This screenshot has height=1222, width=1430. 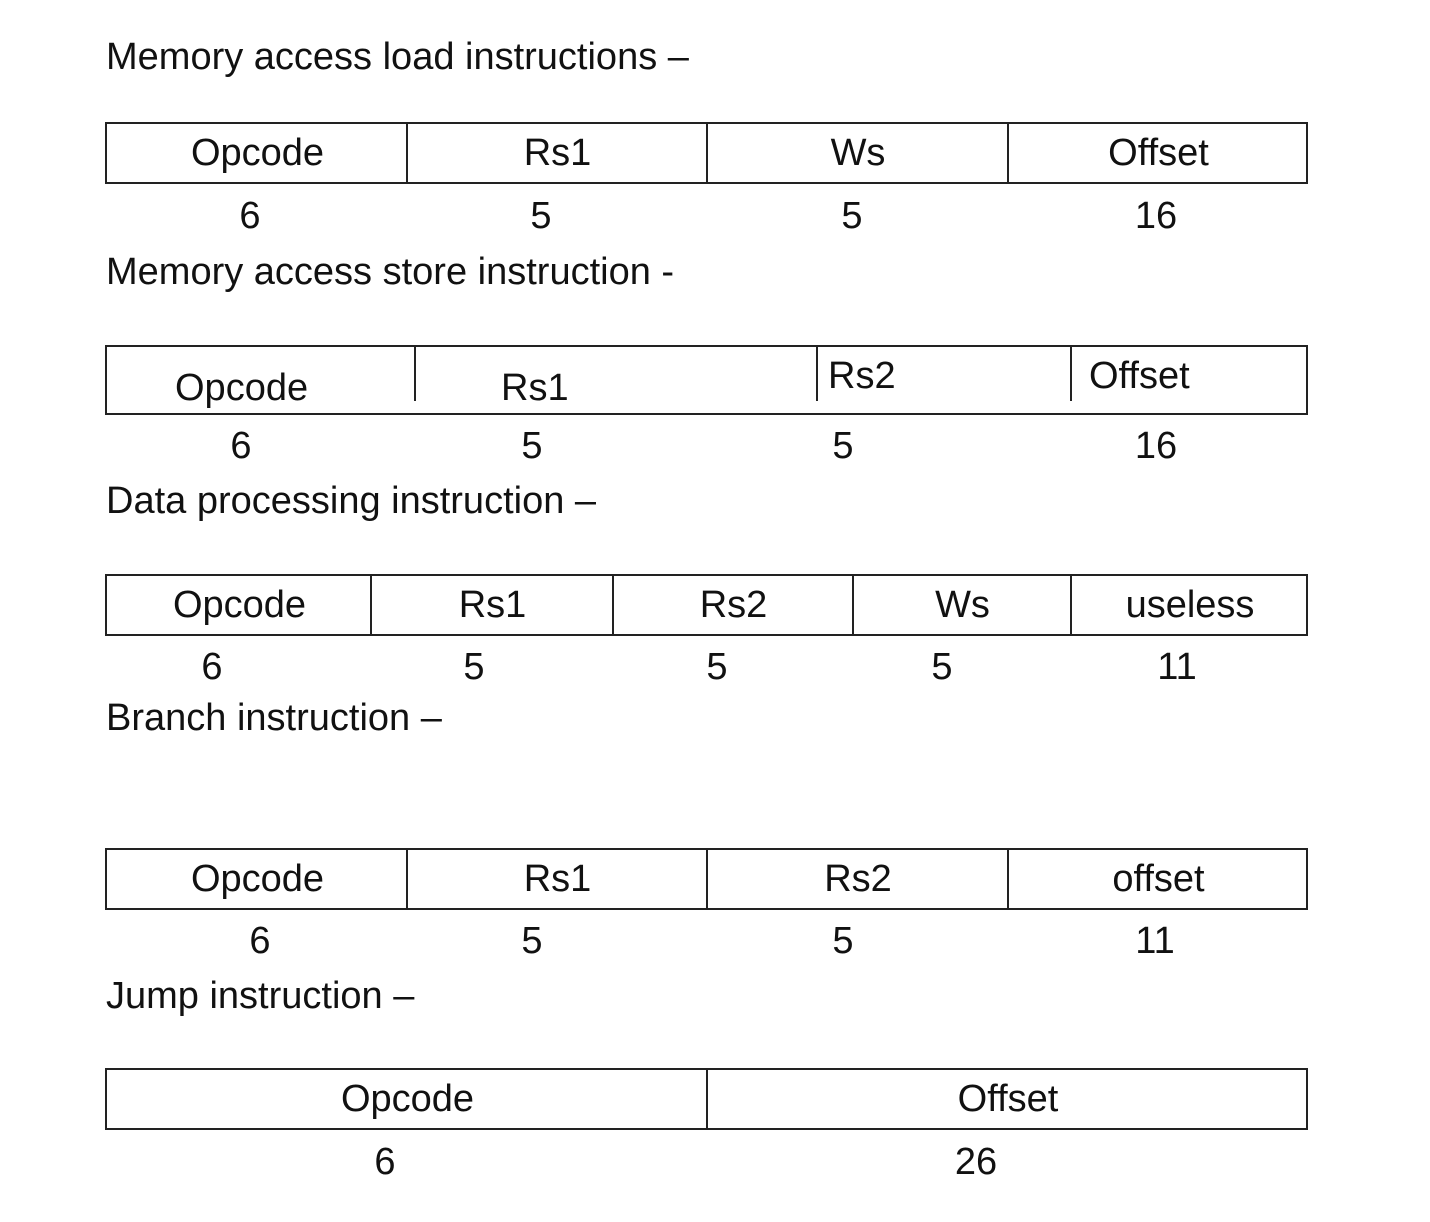 I want to click on jump-heading: Jump instruction –, so click(x=260, y=996).